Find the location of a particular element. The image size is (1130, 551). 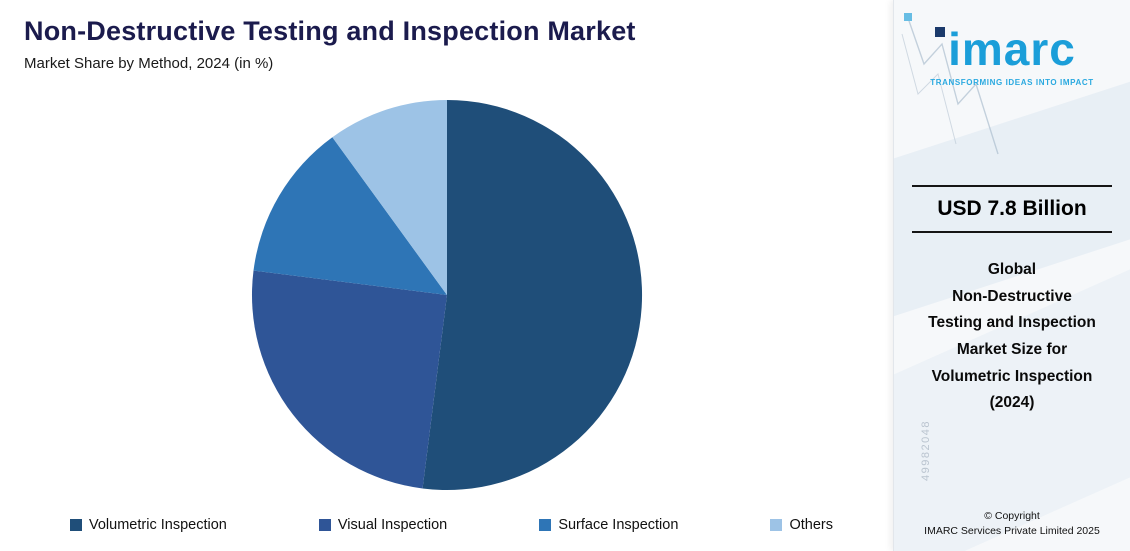

market-size-label-line: Market Size for is located at coordinates (1012, 349).